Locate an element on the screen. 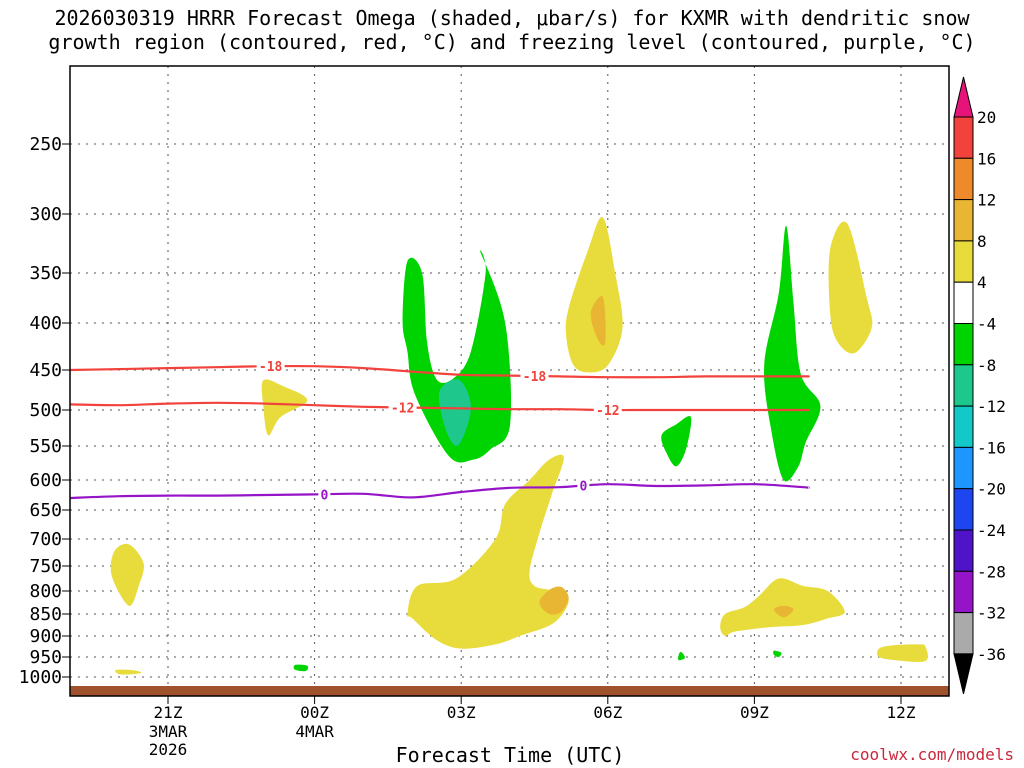  y-tick-label: 450 is located at coordinates (45, 370).